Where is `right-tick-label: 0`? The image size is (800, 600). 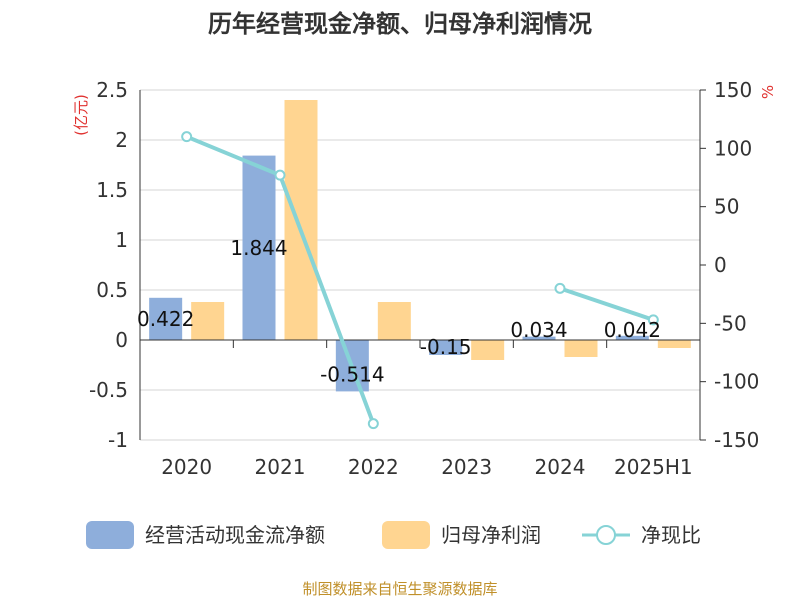
right-tick-label: 0 is located at coordinates (720, 265).